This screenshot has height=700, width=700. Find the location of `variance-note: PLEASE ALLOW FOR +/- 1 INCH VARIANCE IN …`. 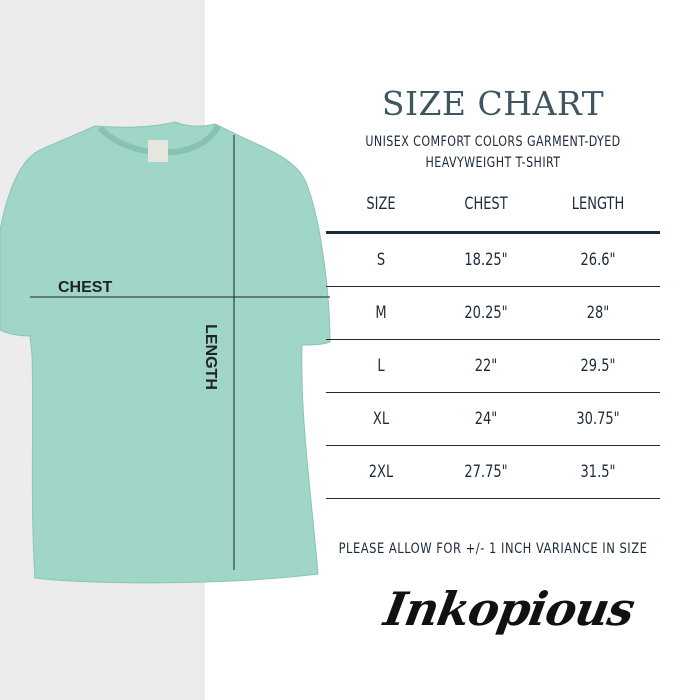

variance-note: PLEASE ALLOW FOR +/- 1 INCH VARIANCE IN … is located at coordinates (493, 549).